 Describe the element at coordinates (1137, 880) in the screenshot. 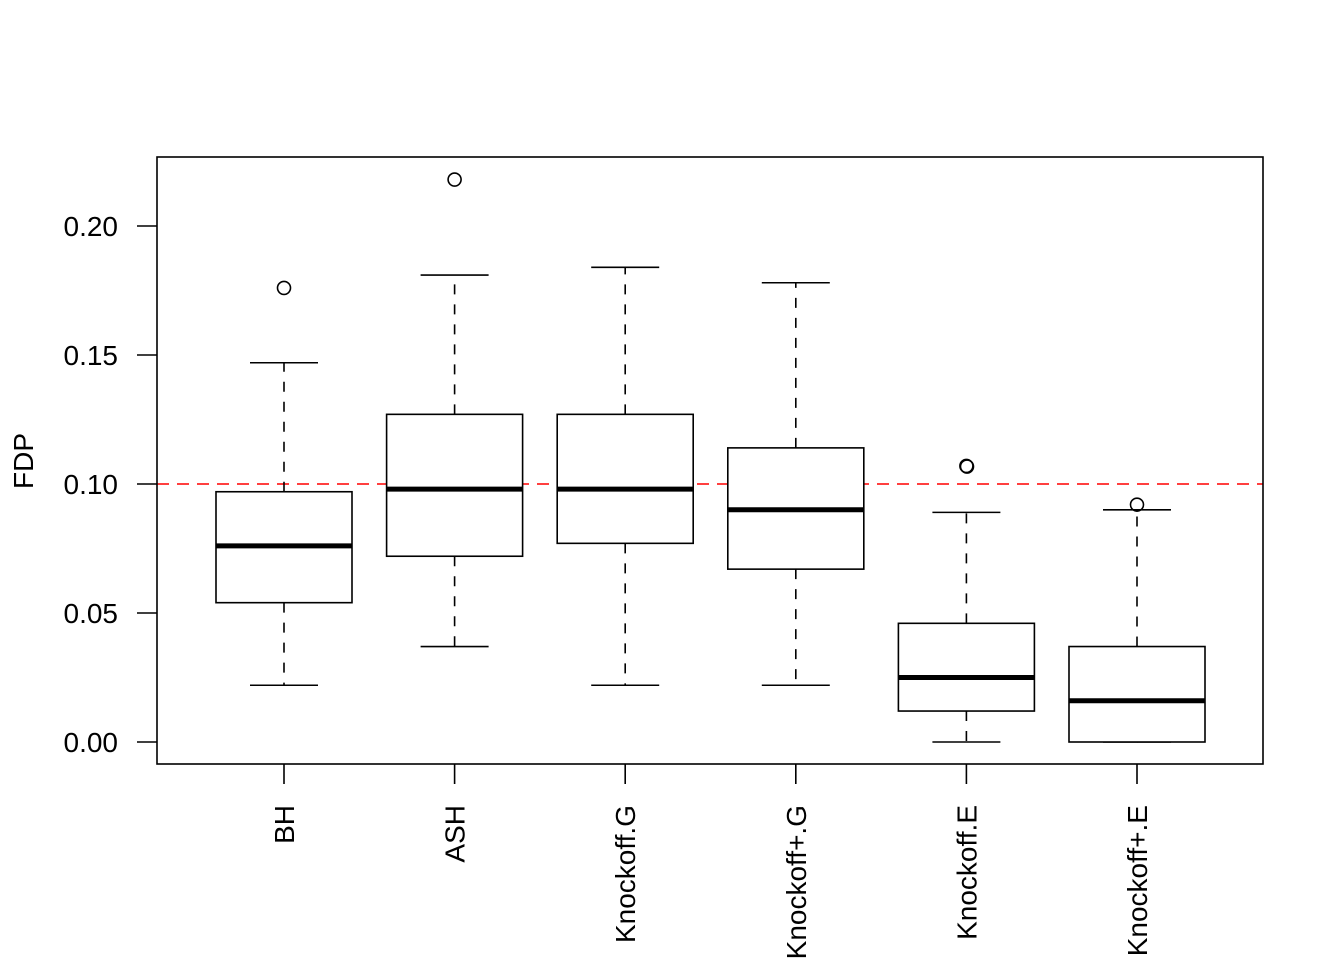

I see `x-tick-label: Knockoff+.E` at that location.